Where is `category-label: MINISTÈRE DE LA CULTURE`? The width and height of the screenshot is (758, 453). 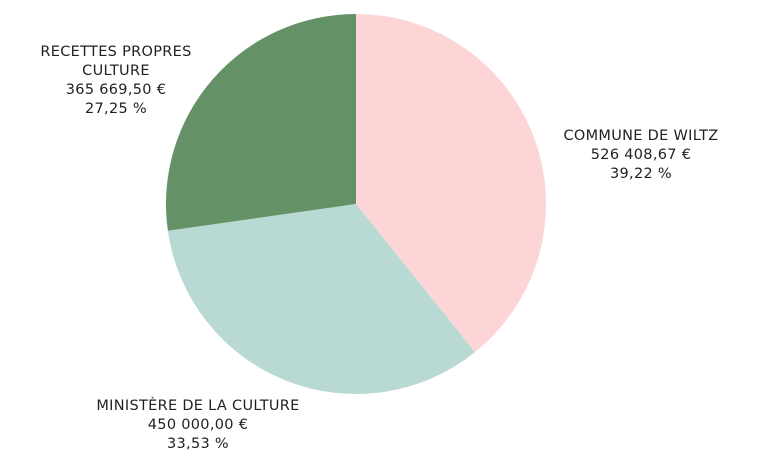
category-label: MINISTÈRE DE LA CULTURE is located at coordinates (198, 406).